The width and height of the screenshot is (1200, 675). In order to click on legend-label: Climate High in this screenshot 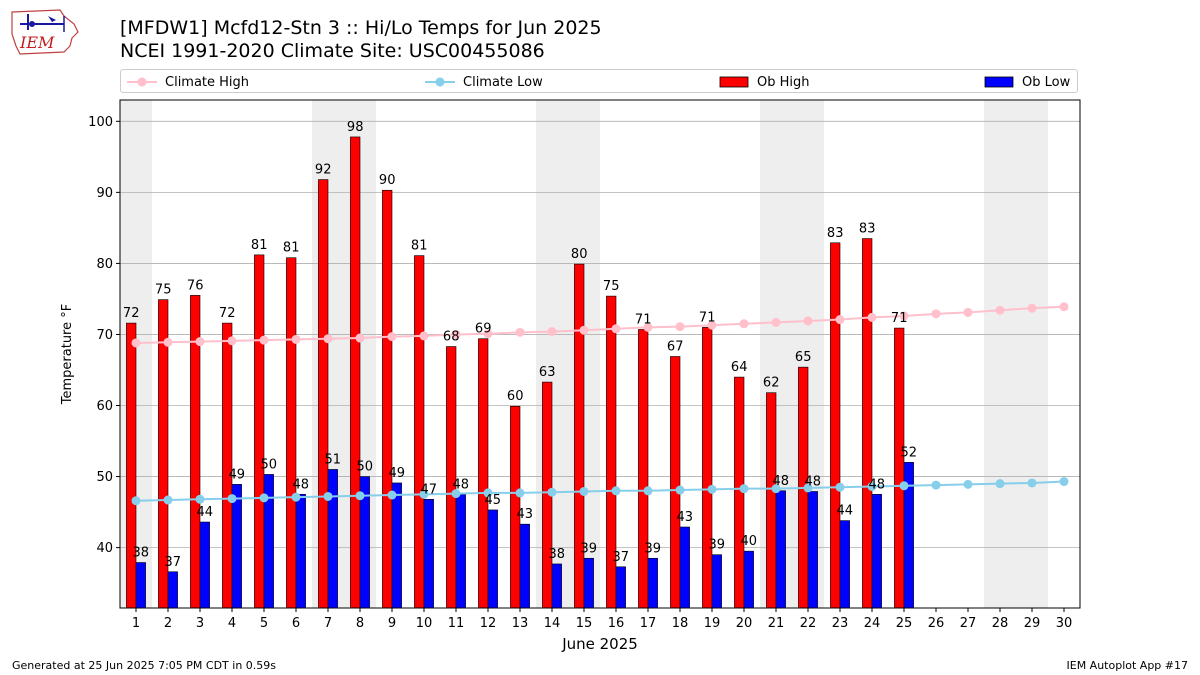, I will do `click(207, 82)`.